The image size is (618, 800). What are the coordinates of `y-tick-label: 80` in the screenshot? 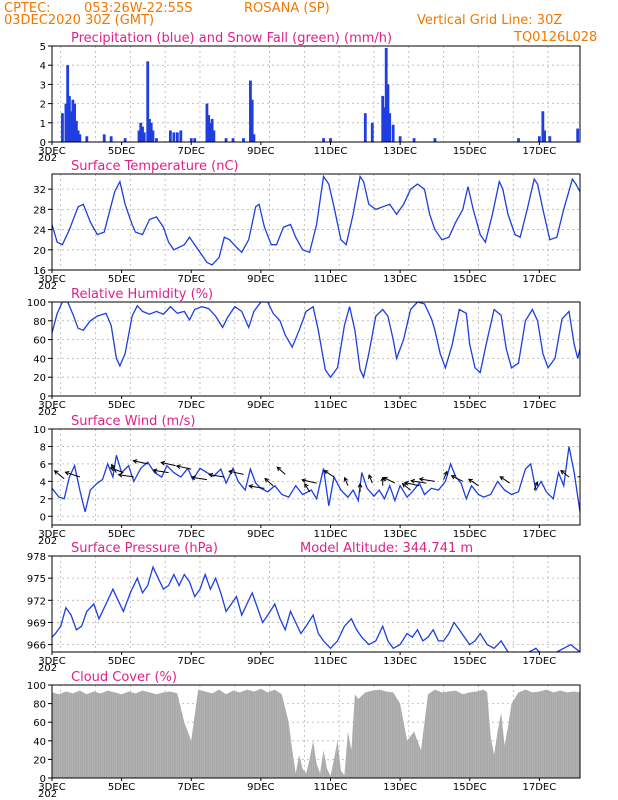 It's located at (39, 322).